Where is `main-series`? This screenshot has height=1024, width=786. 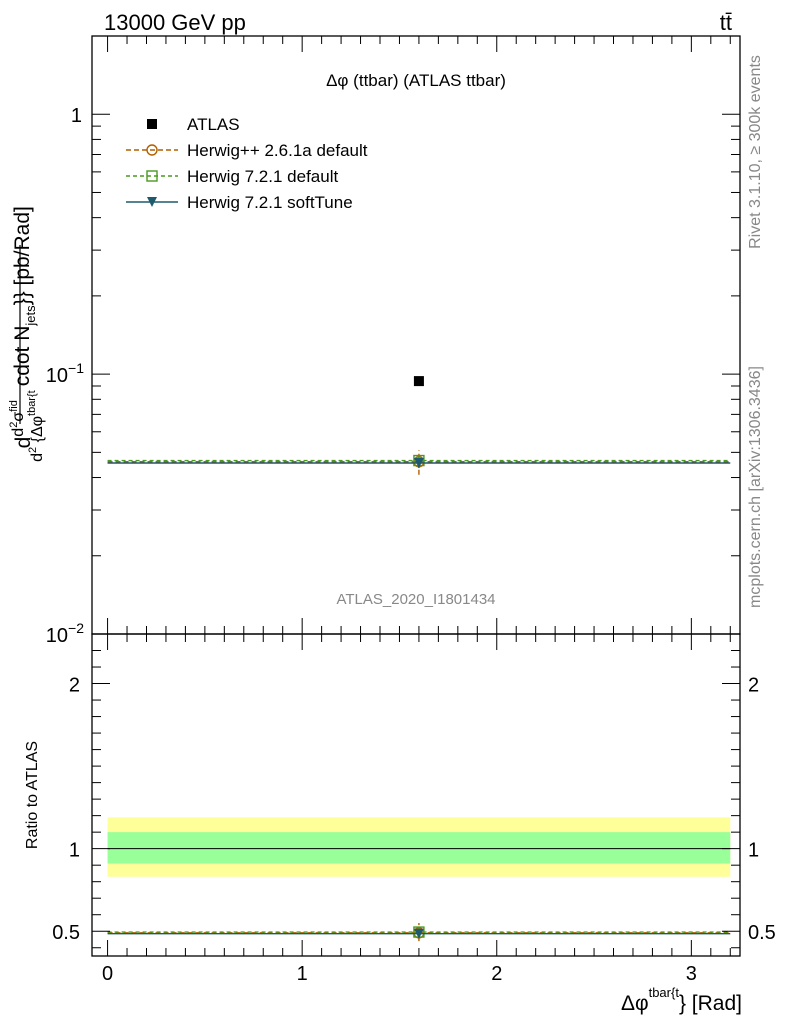 main-series is located at coordinates (419, 425).